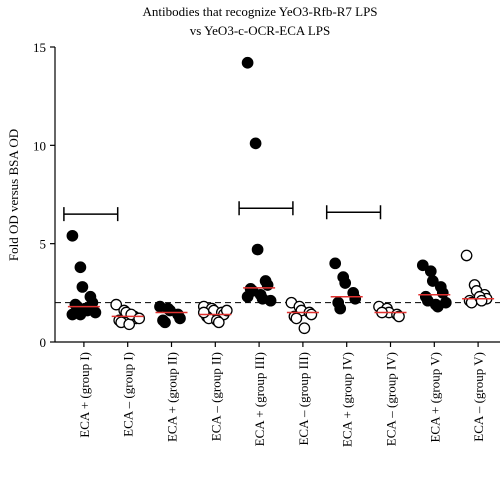 The width and height of the screenshot is (500, 488). I want to click on x-tick-label: ECA + (group IV), so click(347, 399).